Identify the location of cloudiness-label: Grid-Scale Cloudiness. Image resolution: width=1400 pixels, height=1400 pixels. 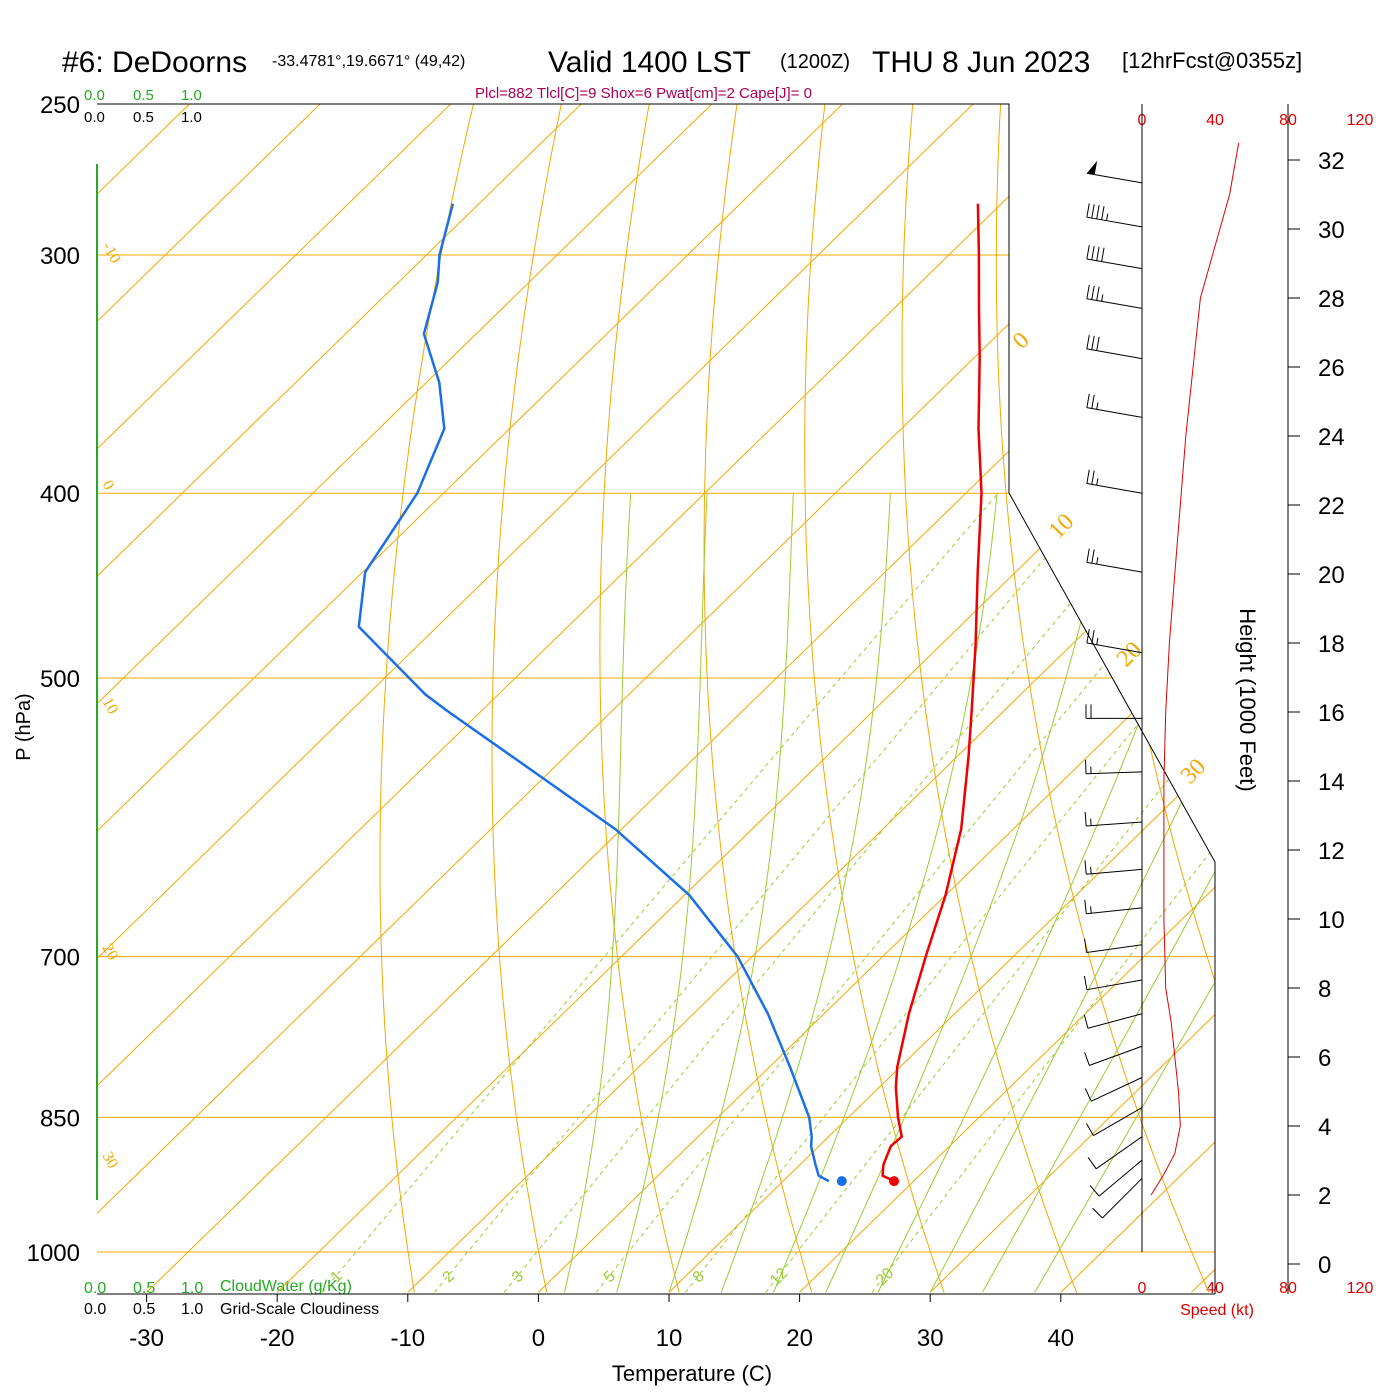
(299, 1309).